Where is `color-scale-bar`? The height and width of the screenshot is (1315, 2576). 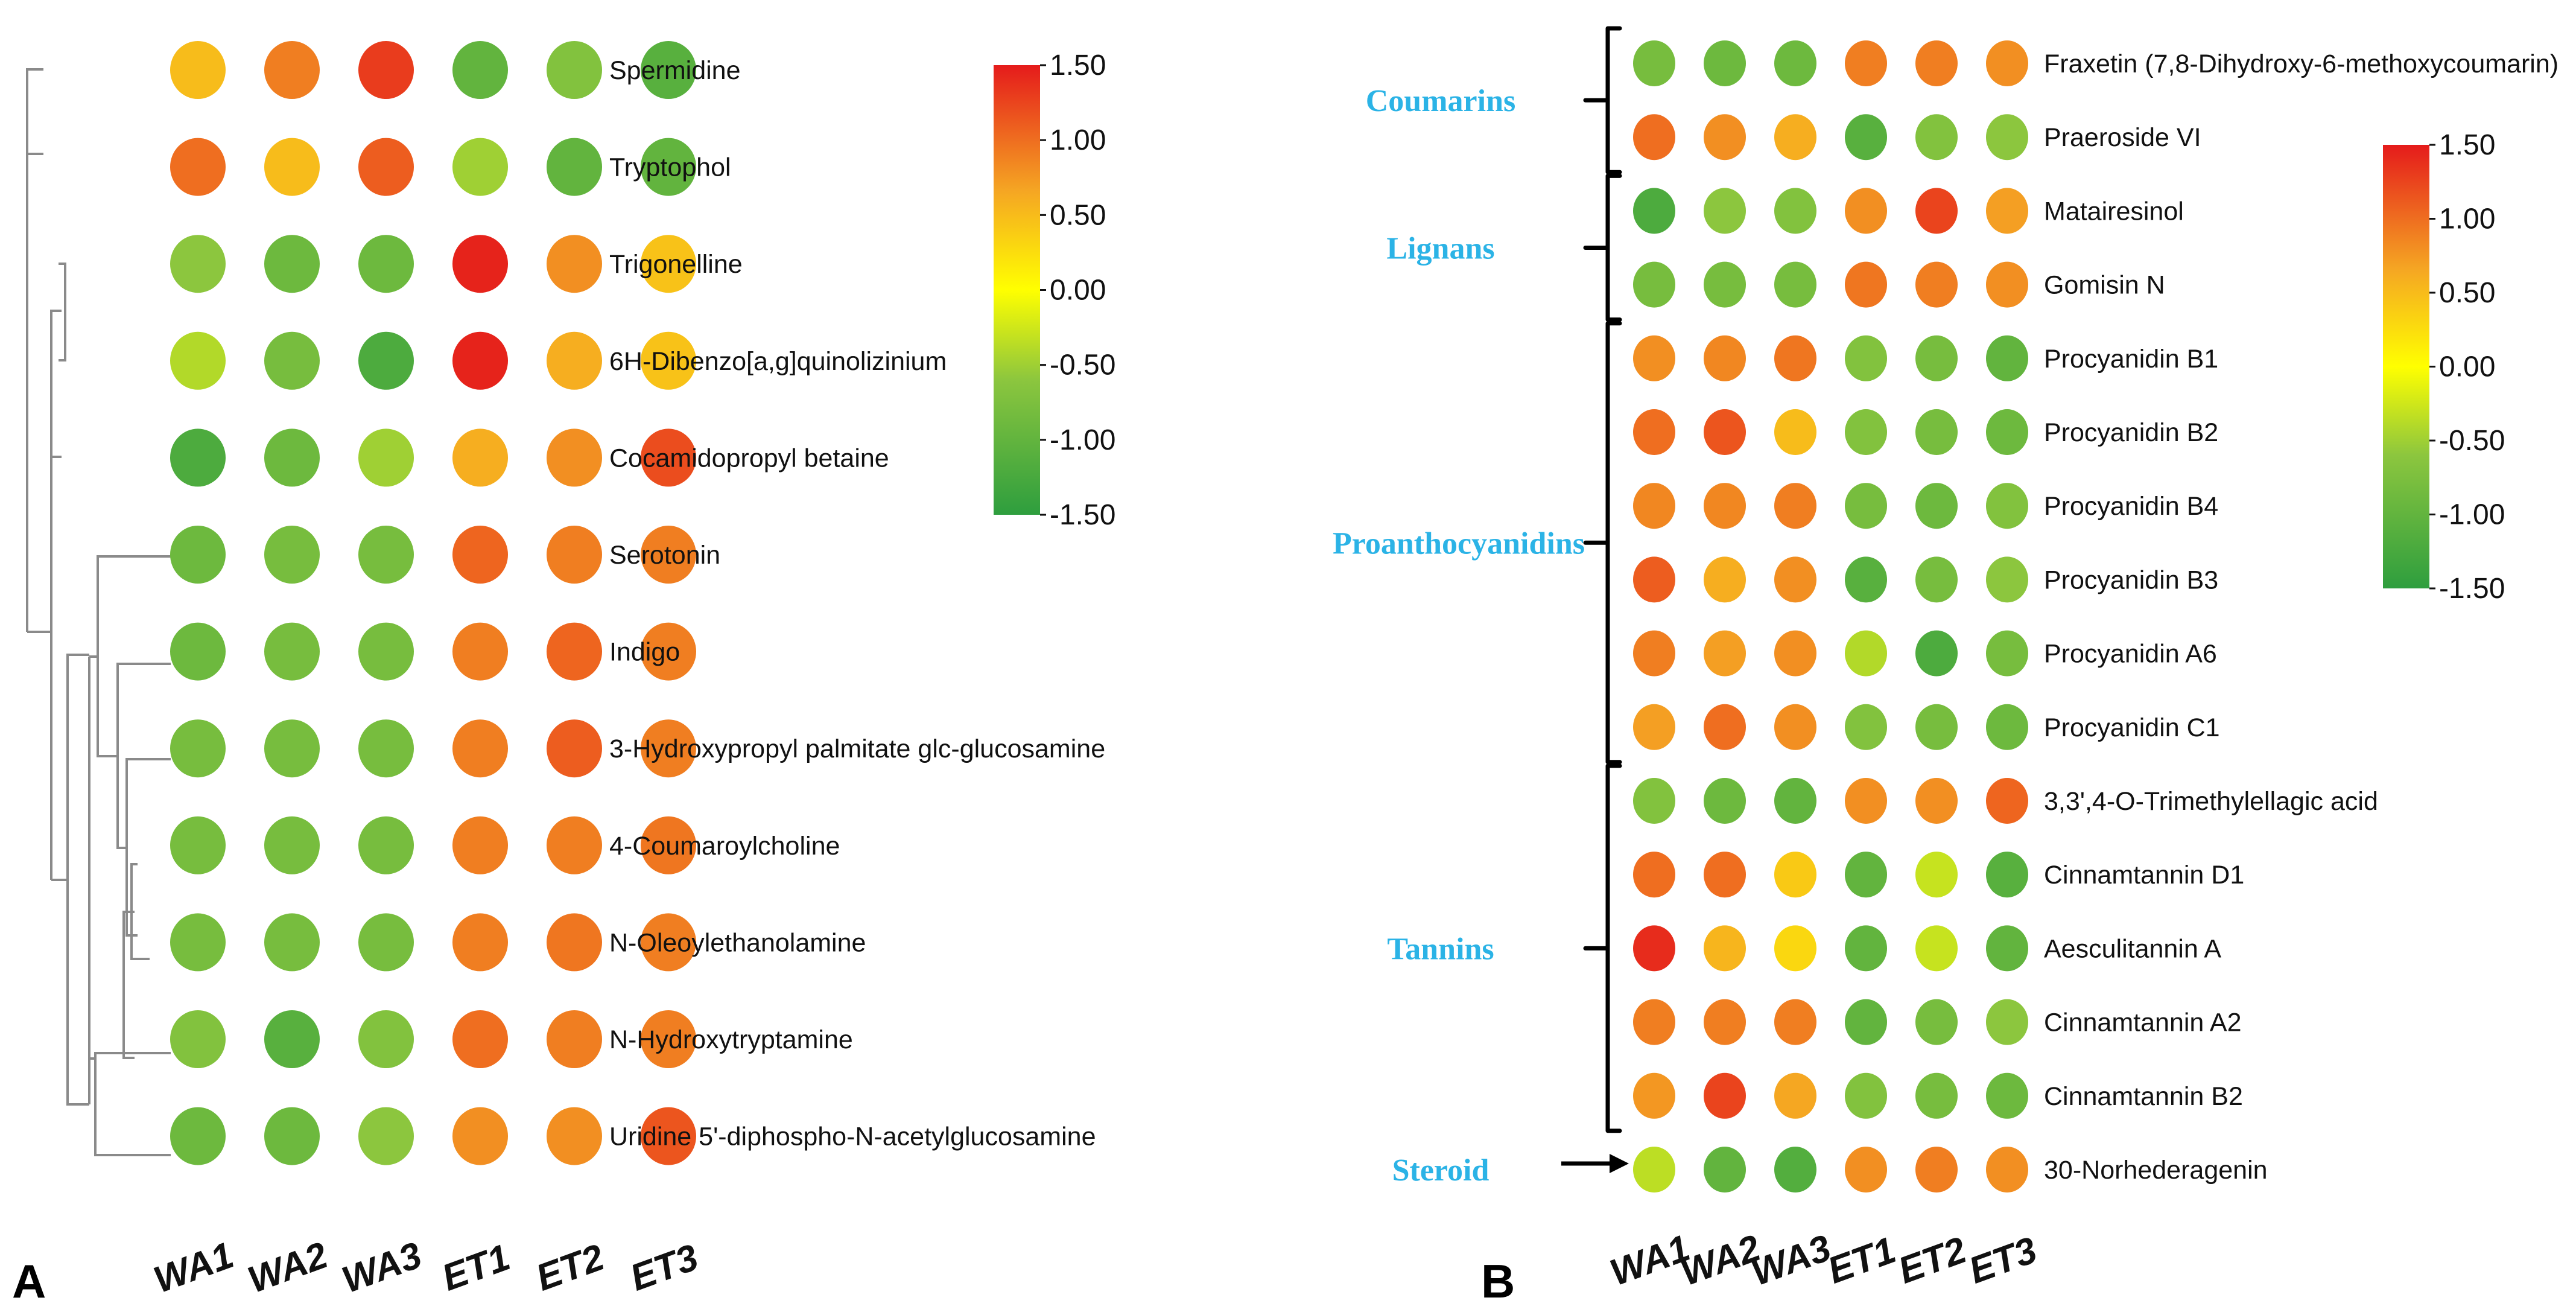 color-scale-bar is located at coordinates (2406, 366).